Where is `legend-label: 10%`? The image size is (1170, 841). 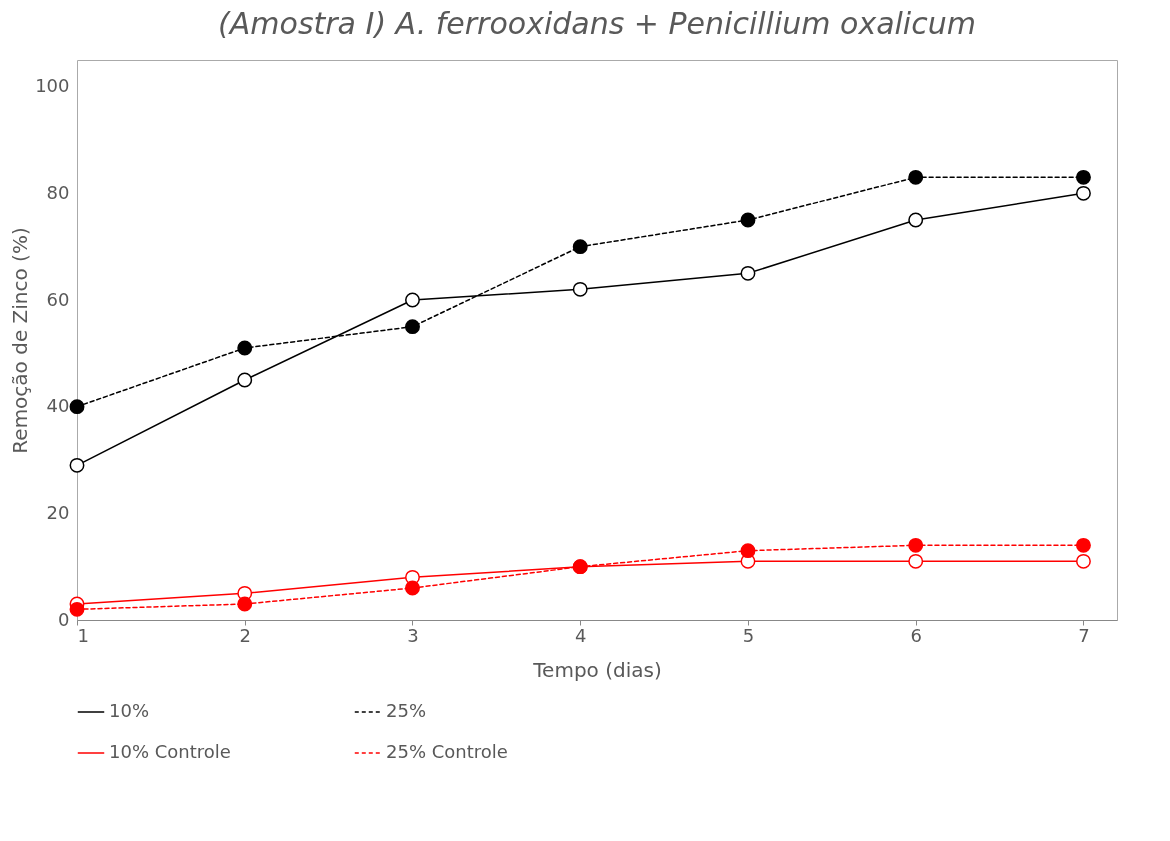
legend-label: 10% is located at coordinates (129, 710).